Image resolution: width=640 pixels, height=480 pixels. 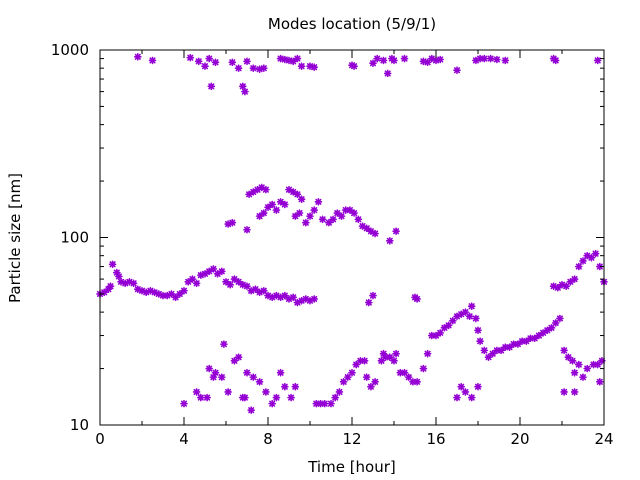 What do you see at coordinates (100, 439) in the screenshot?
I see `x-tick-label: 0` at bounding box center [100, 439].